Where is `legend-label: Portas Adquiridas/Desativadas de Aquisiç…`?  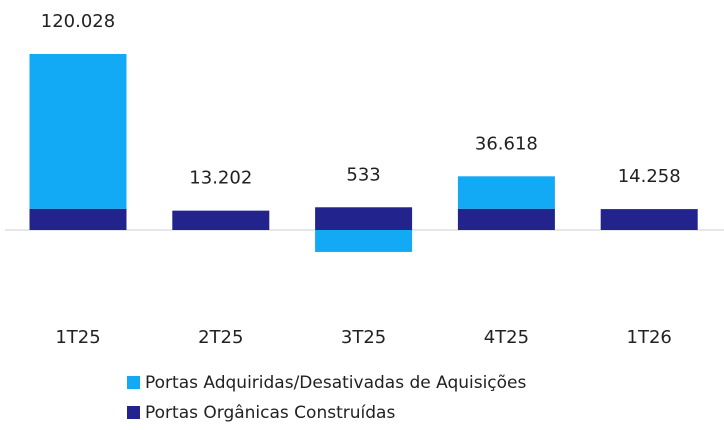 legend-label: Portas Adquiridas/Desativadas de Aquisiç… is located at coordinates (336, 383).